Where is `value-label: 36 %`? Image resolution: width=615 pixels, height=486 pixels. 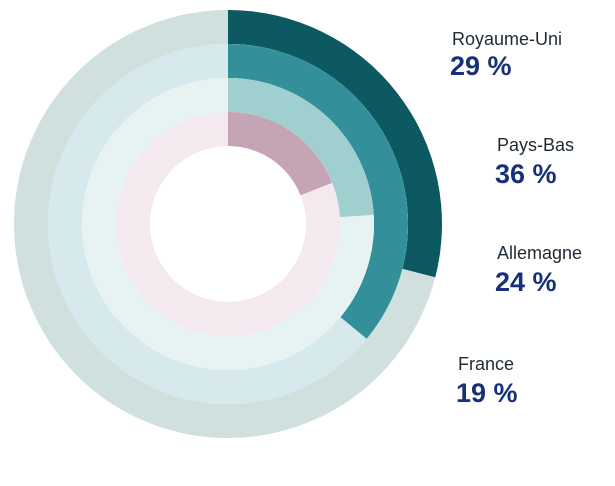 value-label: 36 % is located at coordinates (526, 174).